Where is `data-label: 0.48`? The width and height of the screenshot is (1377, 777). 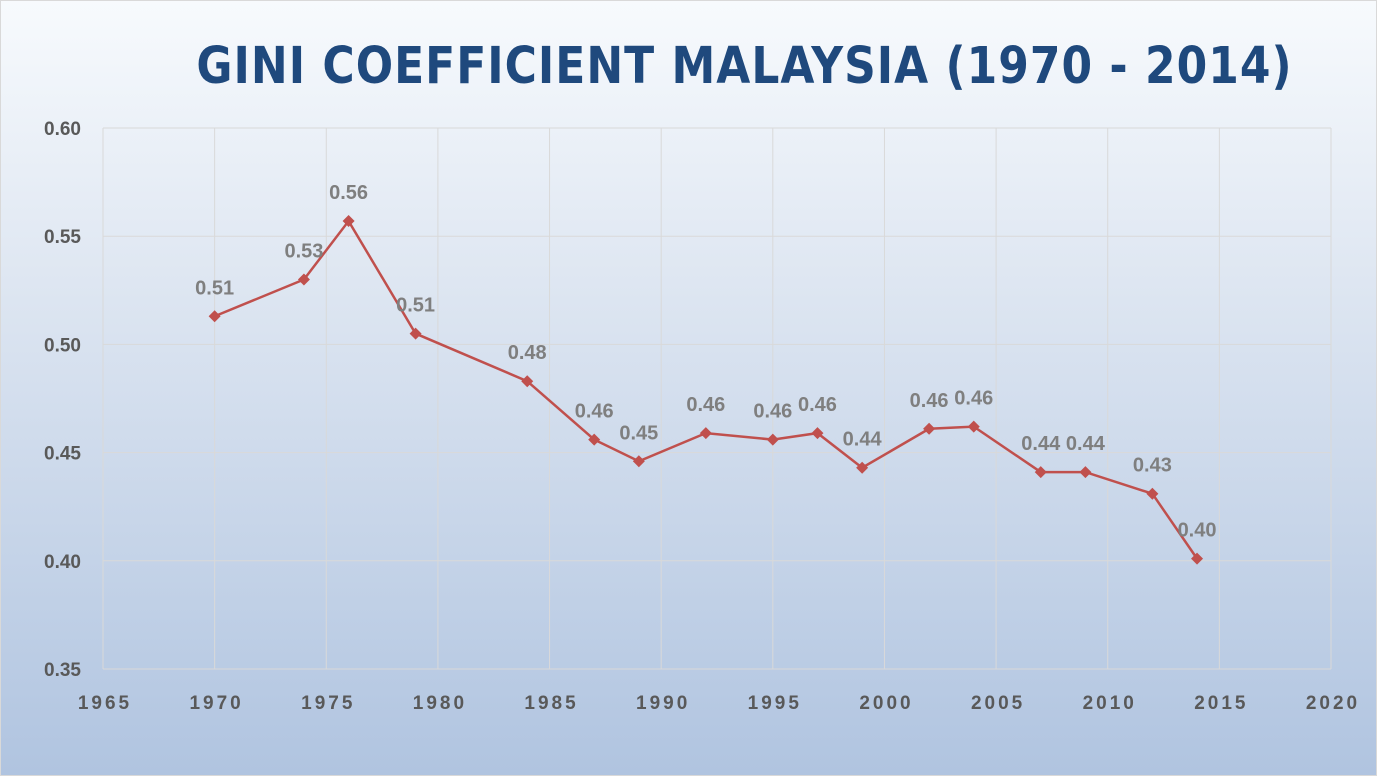
data-label: 0.48 is located at coordinates (527, 353).